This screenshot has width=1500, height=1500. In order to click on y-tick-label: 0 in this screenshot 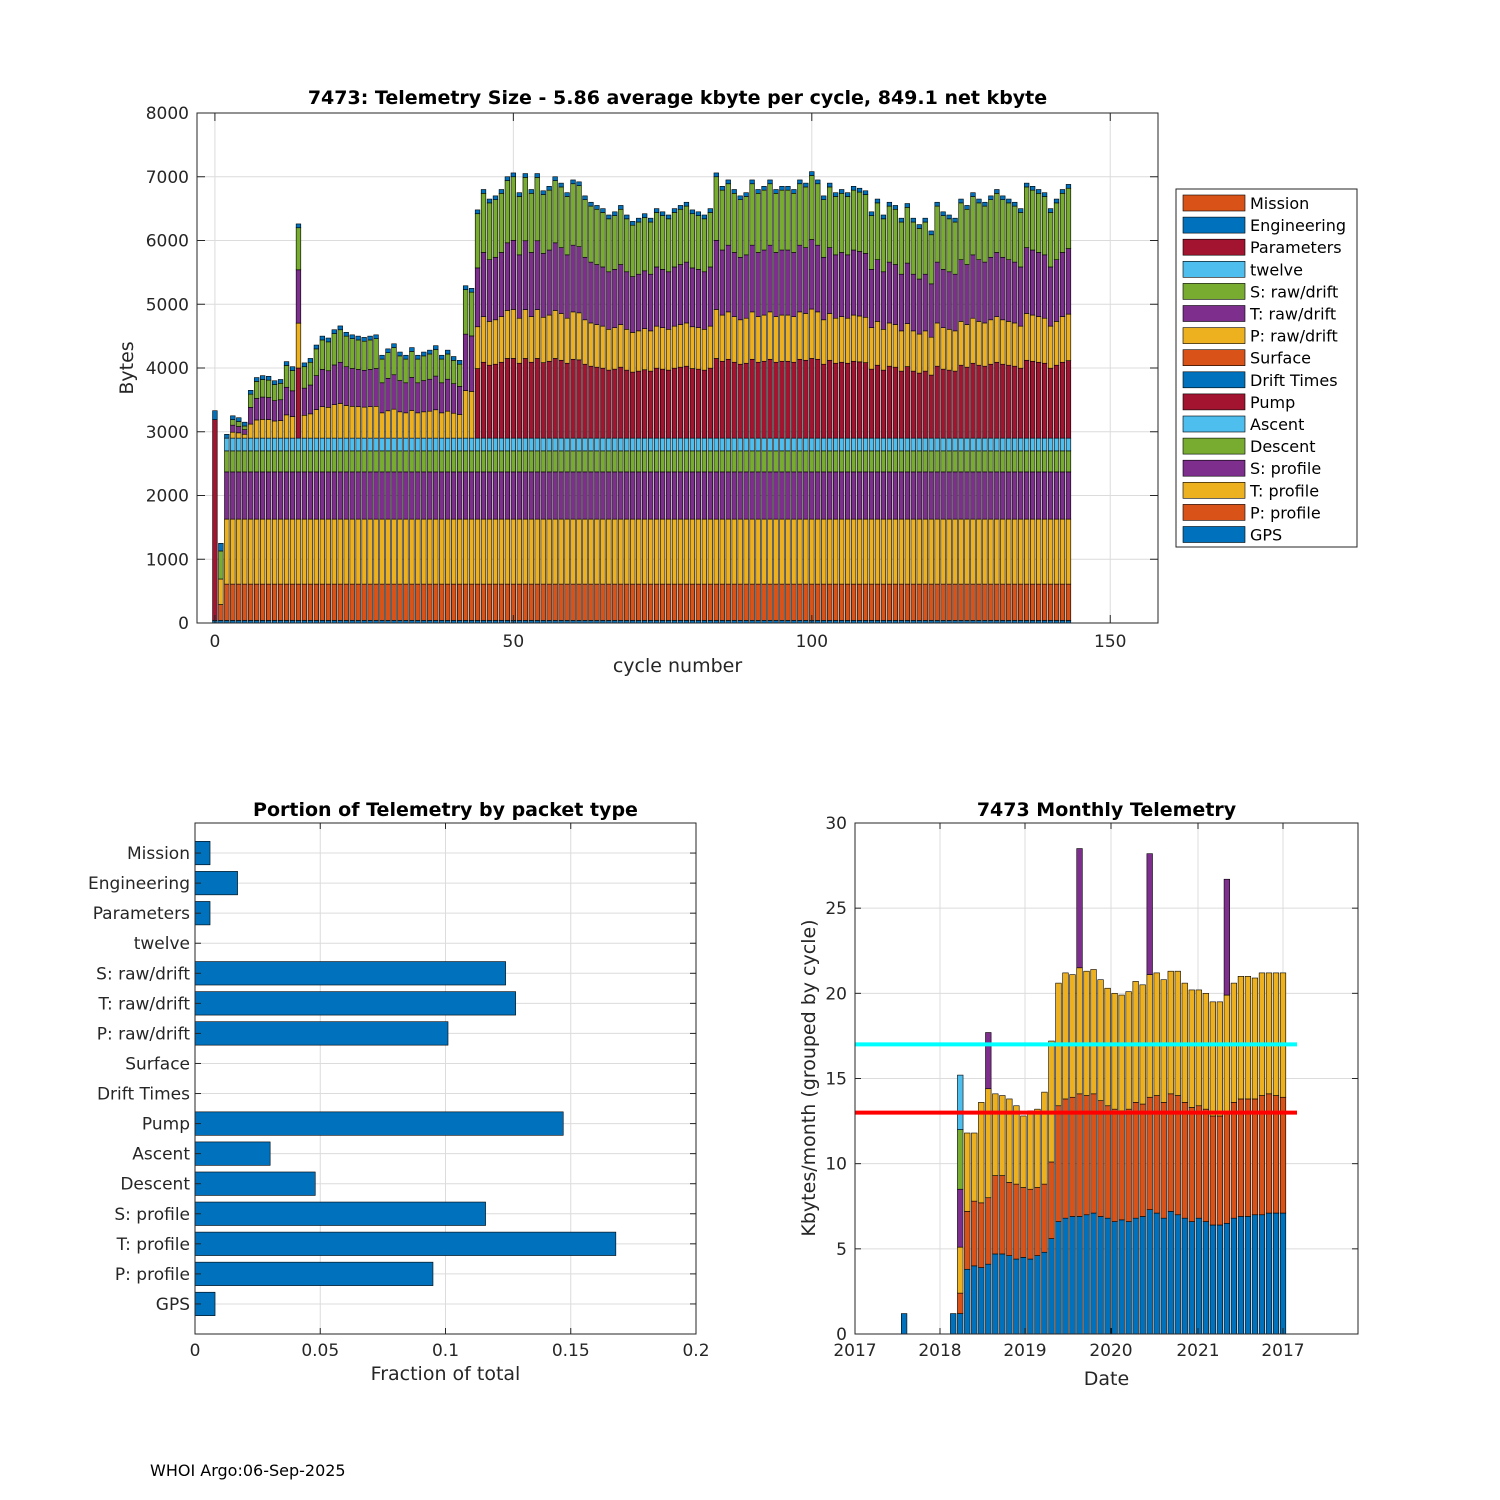, I will do `click(841, 1335)`.